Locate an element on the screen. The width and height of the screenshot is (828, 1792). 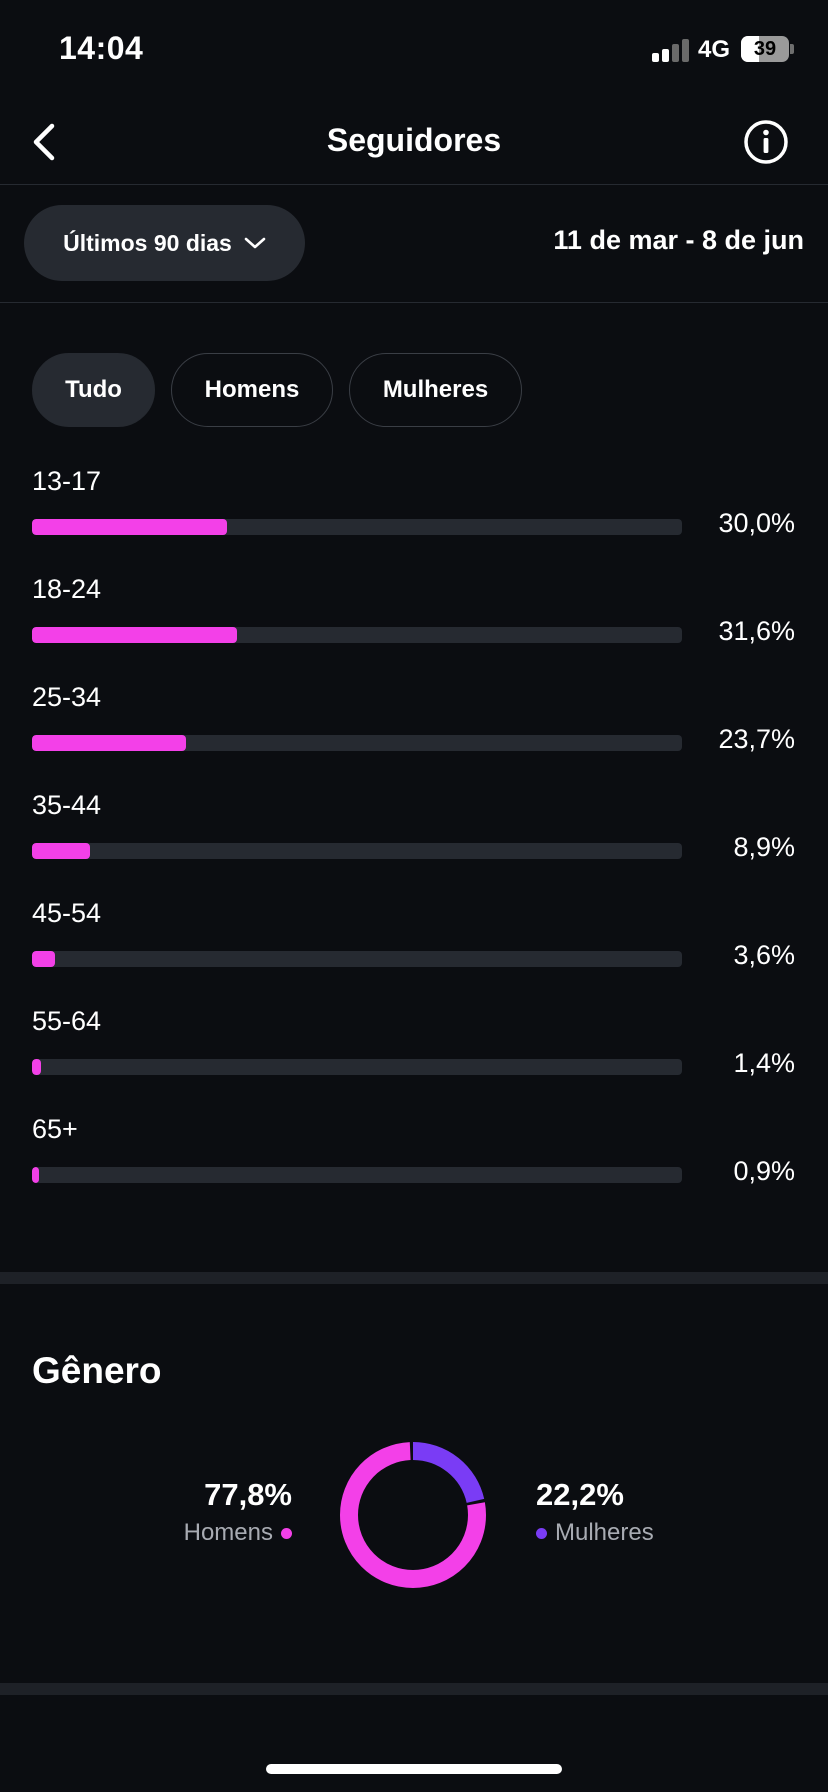
women-dot-icon is located at coordinates (541, 1533).